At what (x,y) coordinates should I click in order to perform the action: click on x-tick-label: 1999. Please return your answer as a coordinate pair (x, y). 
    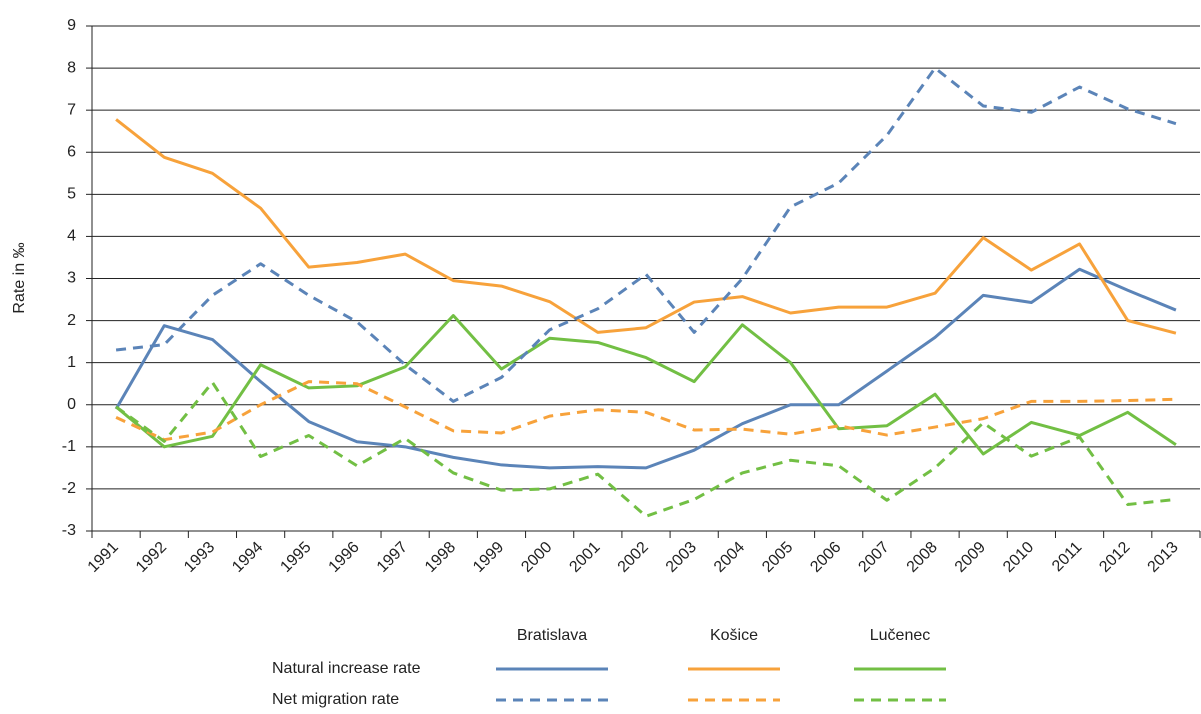
    Looking at the image, I should click on (488, 557).